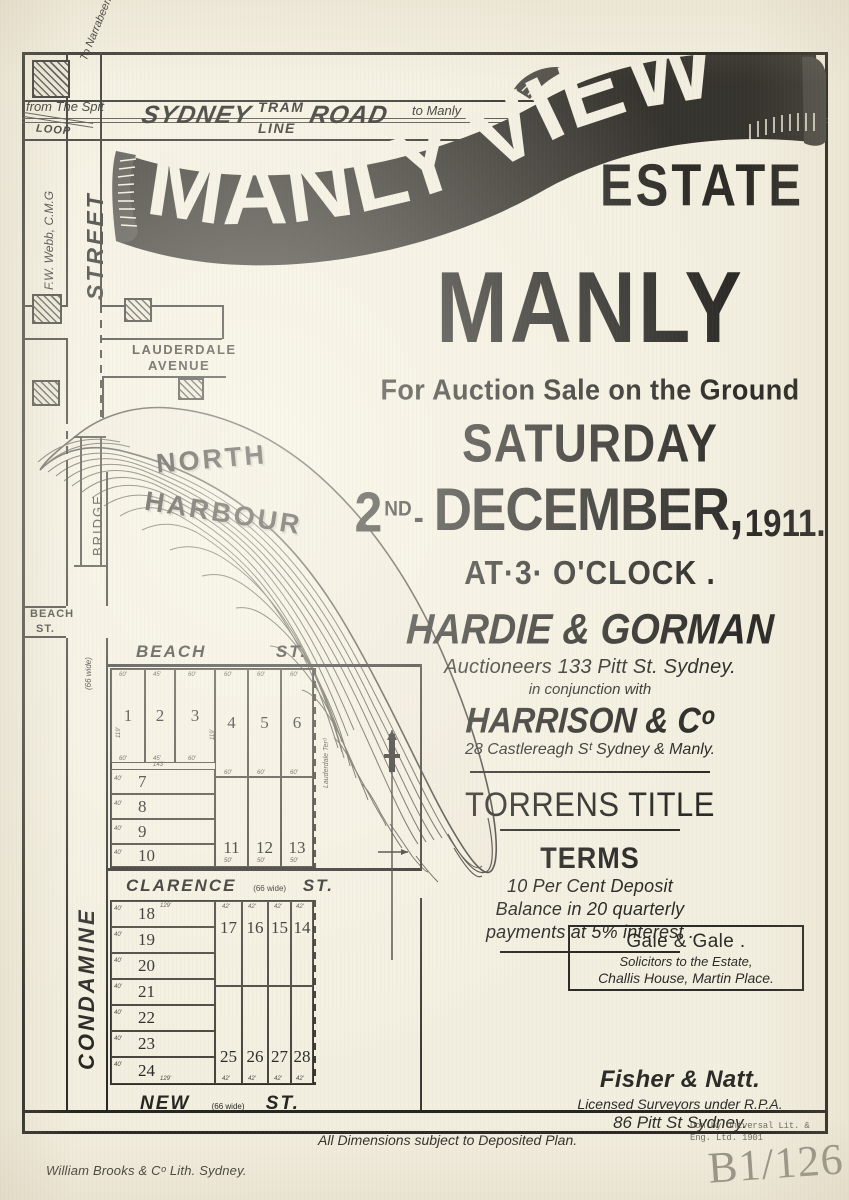  What do you see at coordinates (163, 992) in the screenshot?
I see `plan-lot: 21` at bounding box center [163, 992].